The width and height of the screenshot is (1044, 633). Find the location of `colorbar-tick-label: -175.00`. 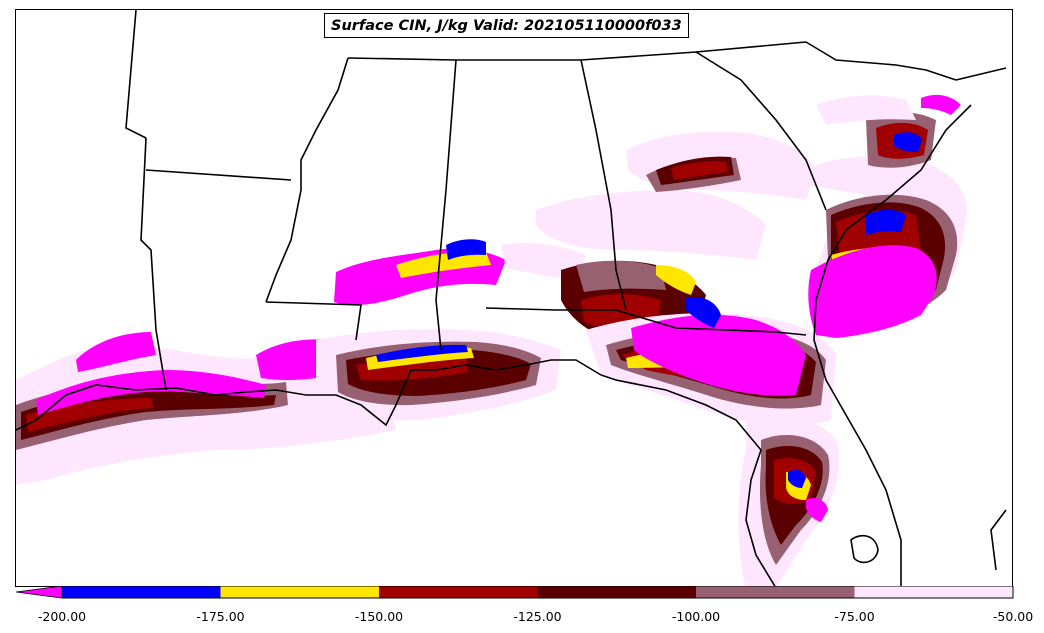

colorbar-tick-label: -175.00 is located at coordinates (220, 616).